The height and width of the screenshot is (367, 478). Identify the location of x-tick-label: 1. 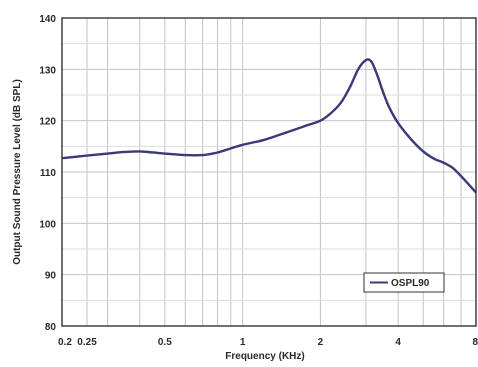
(243, 342).